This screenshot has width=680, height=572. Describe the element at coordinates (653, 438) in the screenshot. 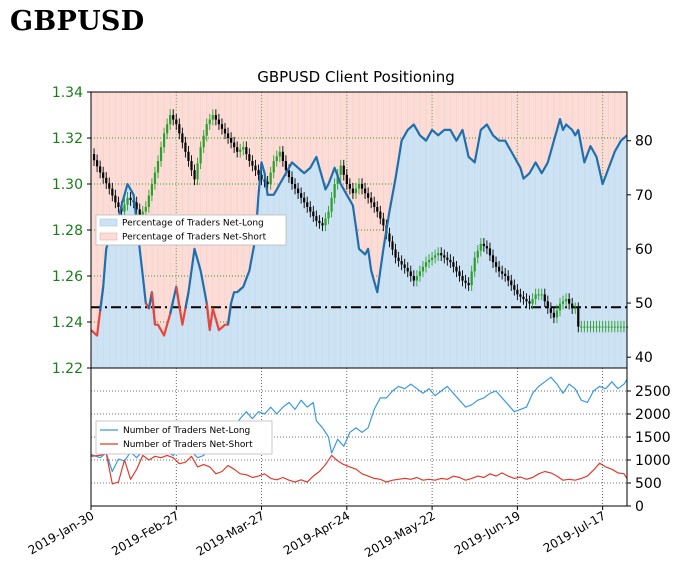

I see `count-tick-label: 1500` at that location.